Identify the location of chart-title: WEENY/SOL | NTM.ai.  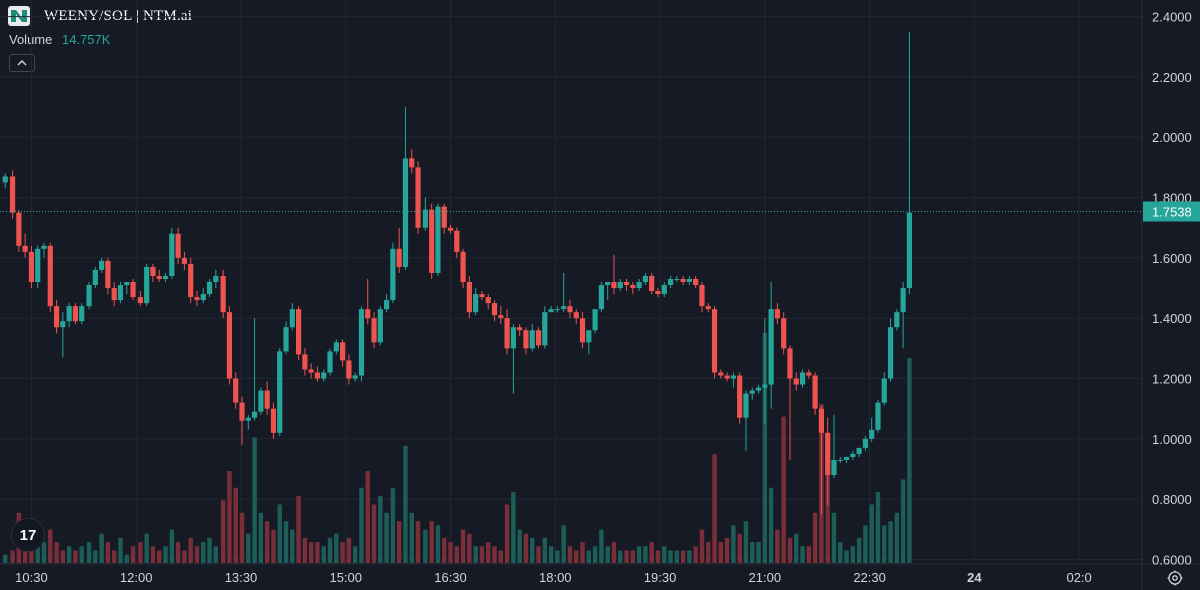
(118, 16).